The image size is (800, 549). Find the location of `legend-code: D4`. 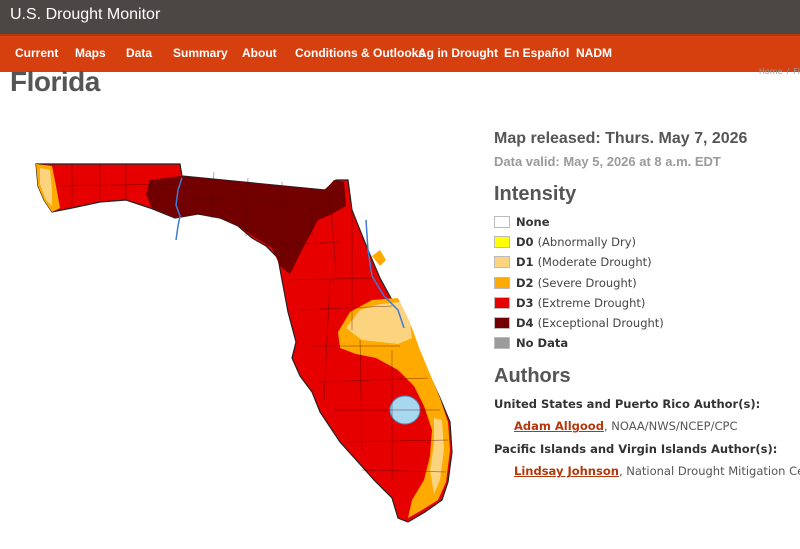

legend-code: D4 is located at coordinates (525, 323).